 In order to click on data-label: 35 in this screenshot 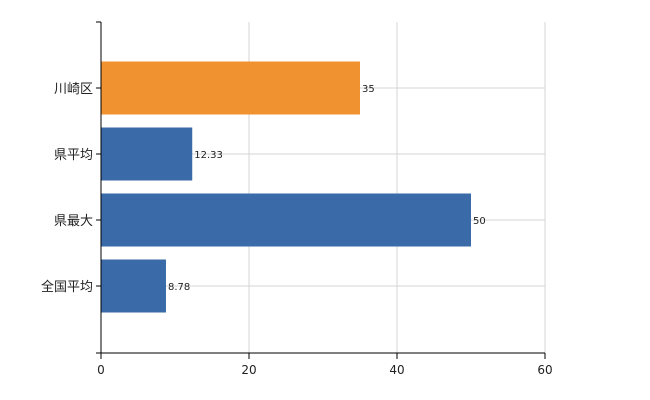, I will do `click(368, 89)`.